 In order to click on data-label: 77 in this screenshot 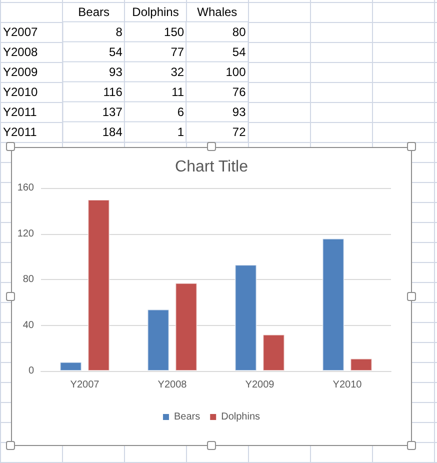, I will do `click(177, 52)`.